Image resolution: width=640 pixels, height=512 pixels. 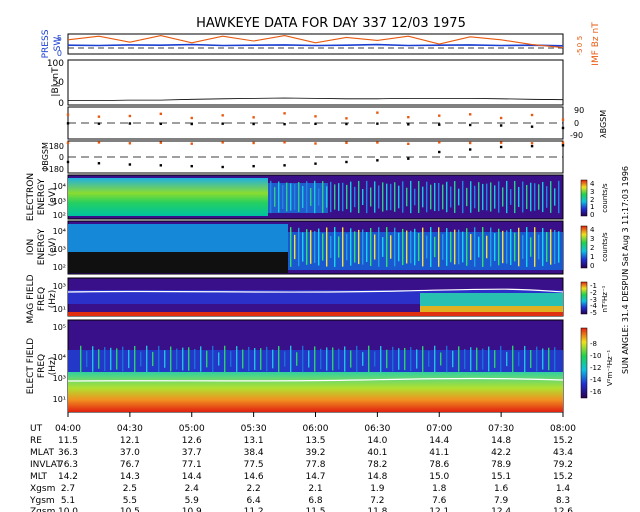 I want to click on efield-cbar-tick-3: -14, so click(x=596, y=380).